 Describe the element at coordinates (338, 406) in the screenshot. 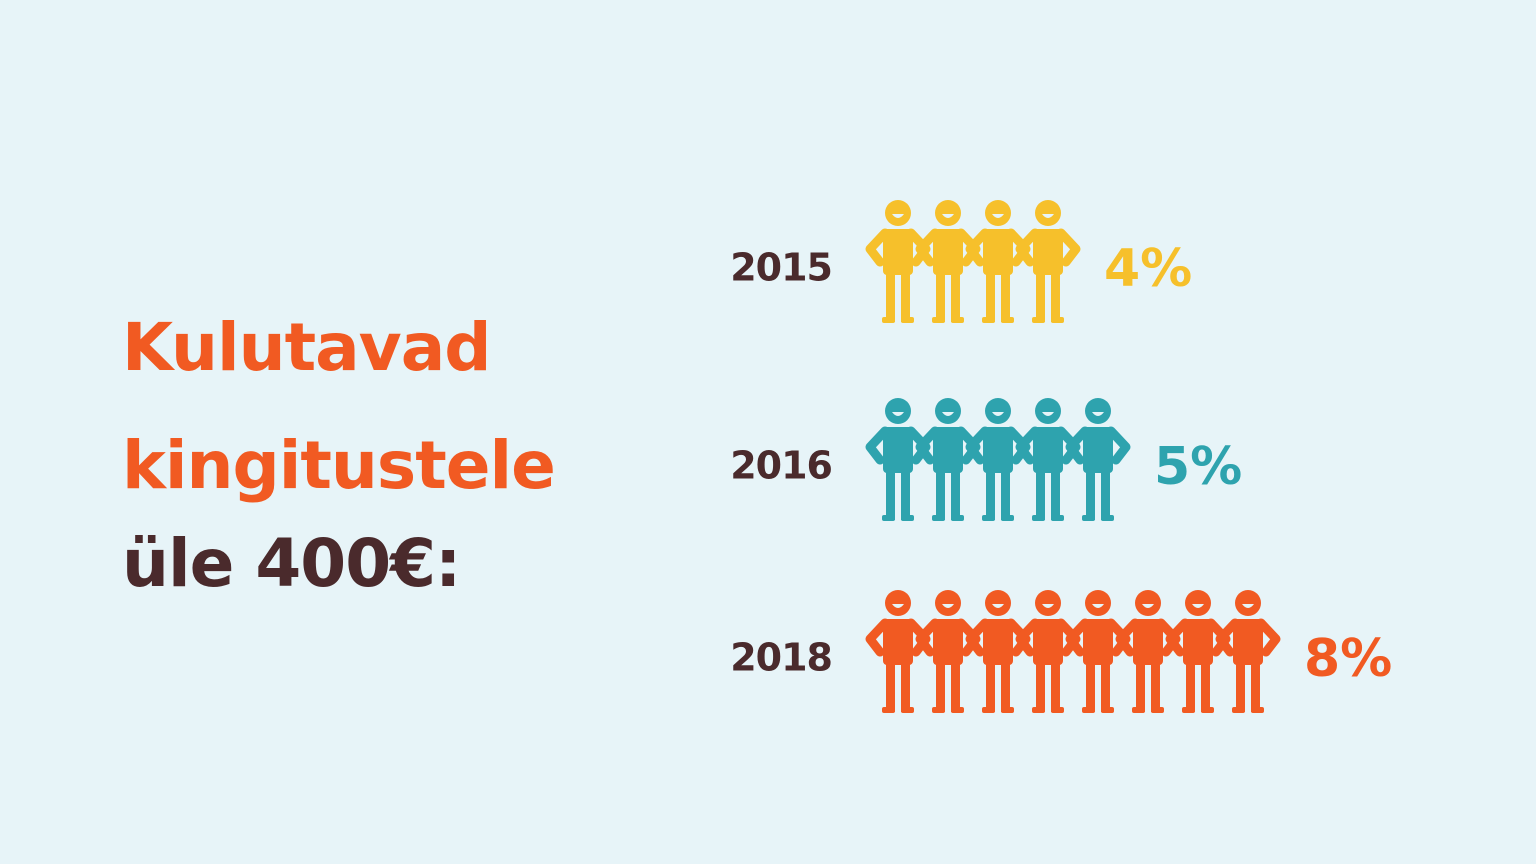

I see `chart-title: Kulutavad kingitustele` at that location.